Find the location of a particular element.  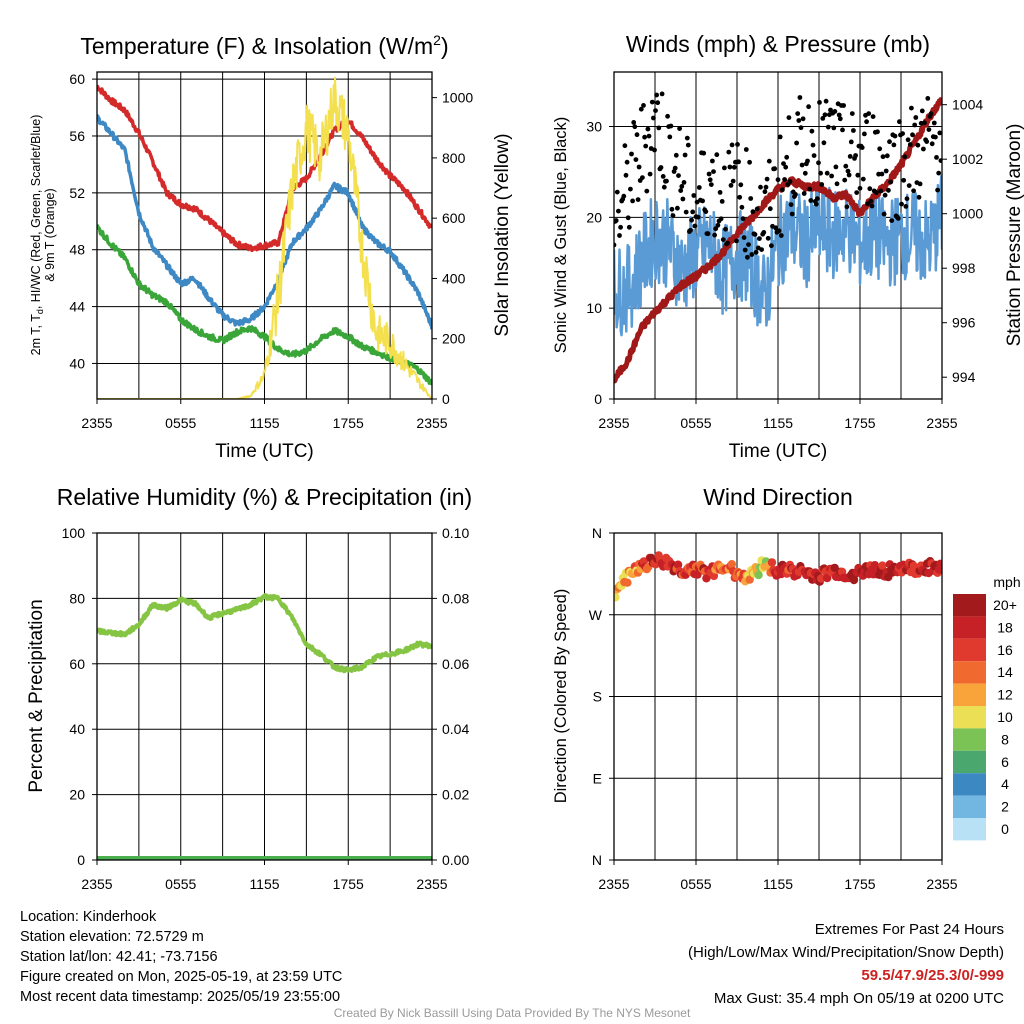

y2-tick-label: 1000 is located at coordinates (967, 214).